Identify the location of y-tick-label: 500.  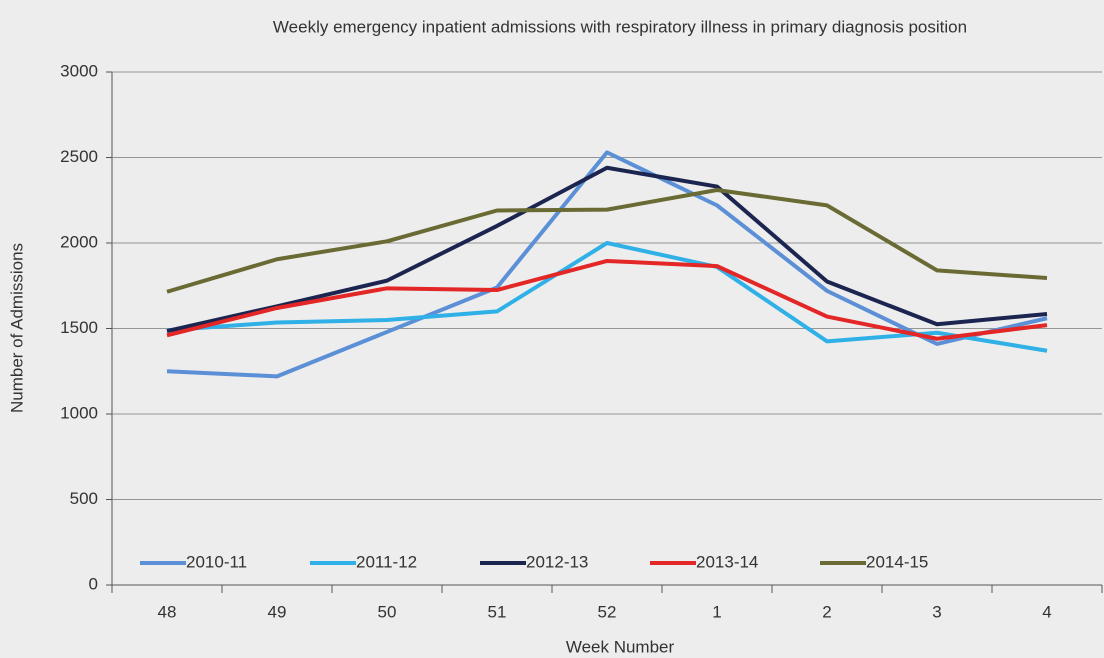
(84, 498).